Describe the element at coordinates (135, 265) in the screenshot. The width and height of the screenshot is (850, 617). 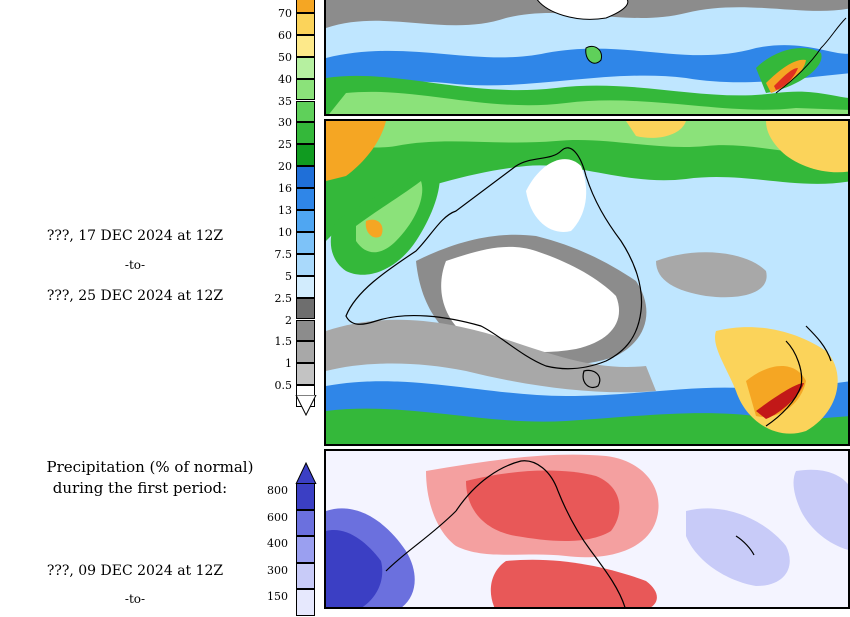
I see `period2-to-word: -to-` at that location.